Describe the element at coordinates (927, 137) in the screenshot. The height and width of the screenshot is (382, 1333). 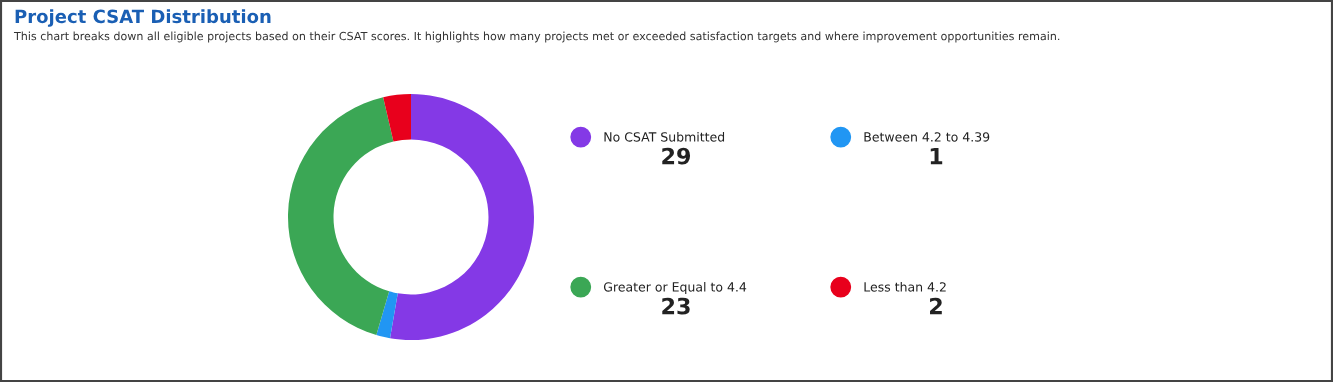
I see `legend-label: Between 4.2 to 4.39` at that location.